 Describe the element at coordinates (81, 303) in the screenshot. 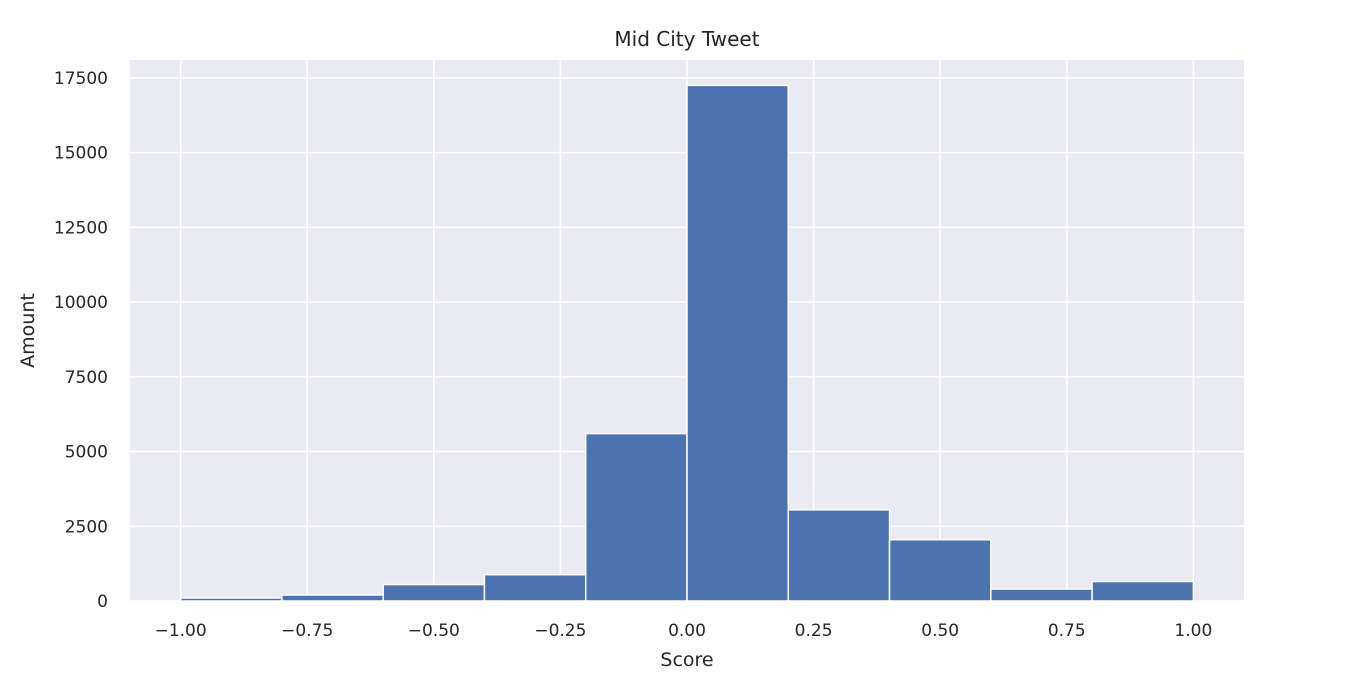

I see `y-tick-label: 10000` at that location.